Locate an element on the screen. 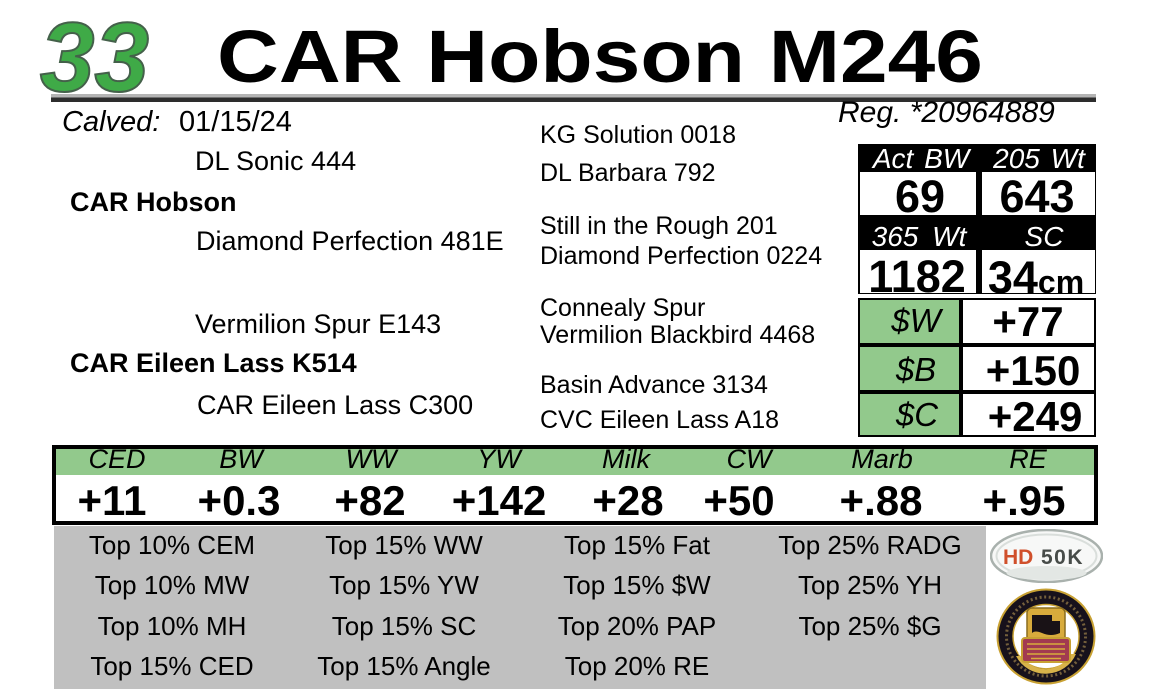  svg-text: 50K is located at coordinates (1062, 557).